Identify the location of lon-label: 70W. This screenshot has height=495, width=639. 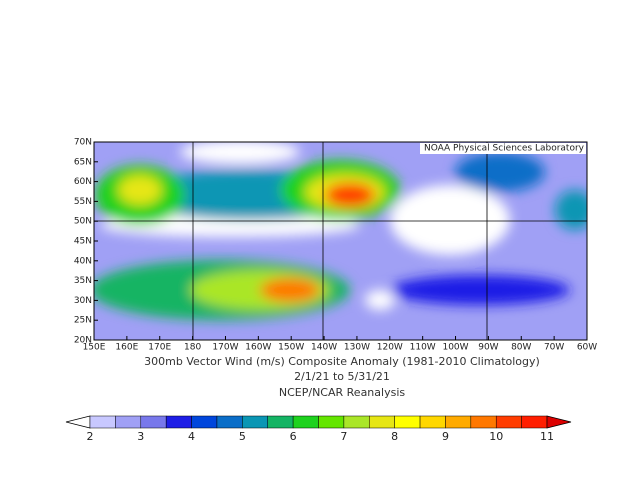
(554, 348).